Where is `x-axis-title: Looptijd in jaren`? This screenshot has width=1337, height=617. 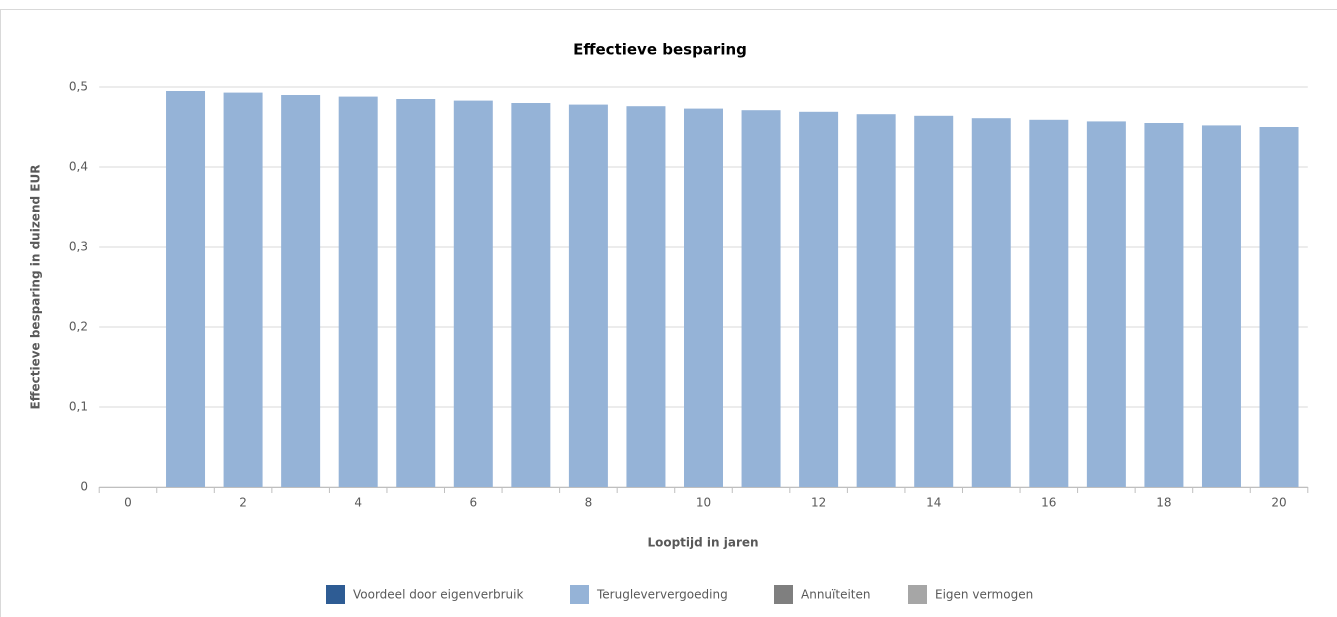
x-axis-title: Looptijd in jaren is located at coordinates (702, 543).